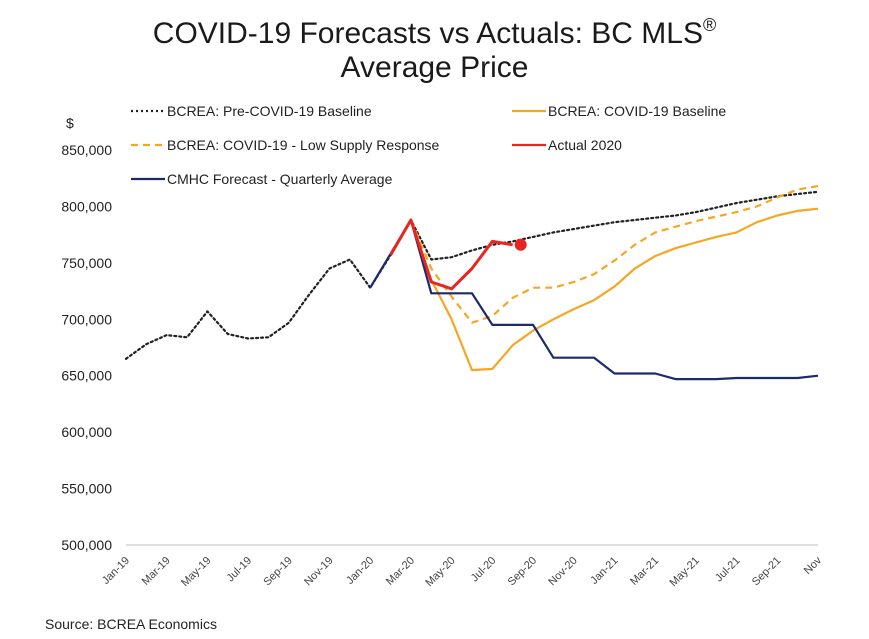 This screenshot has height=639, width=869. Describe the element at coordinates (400, 571) in the screenshot. I see `x-tick-label: Mar-20` at that location.